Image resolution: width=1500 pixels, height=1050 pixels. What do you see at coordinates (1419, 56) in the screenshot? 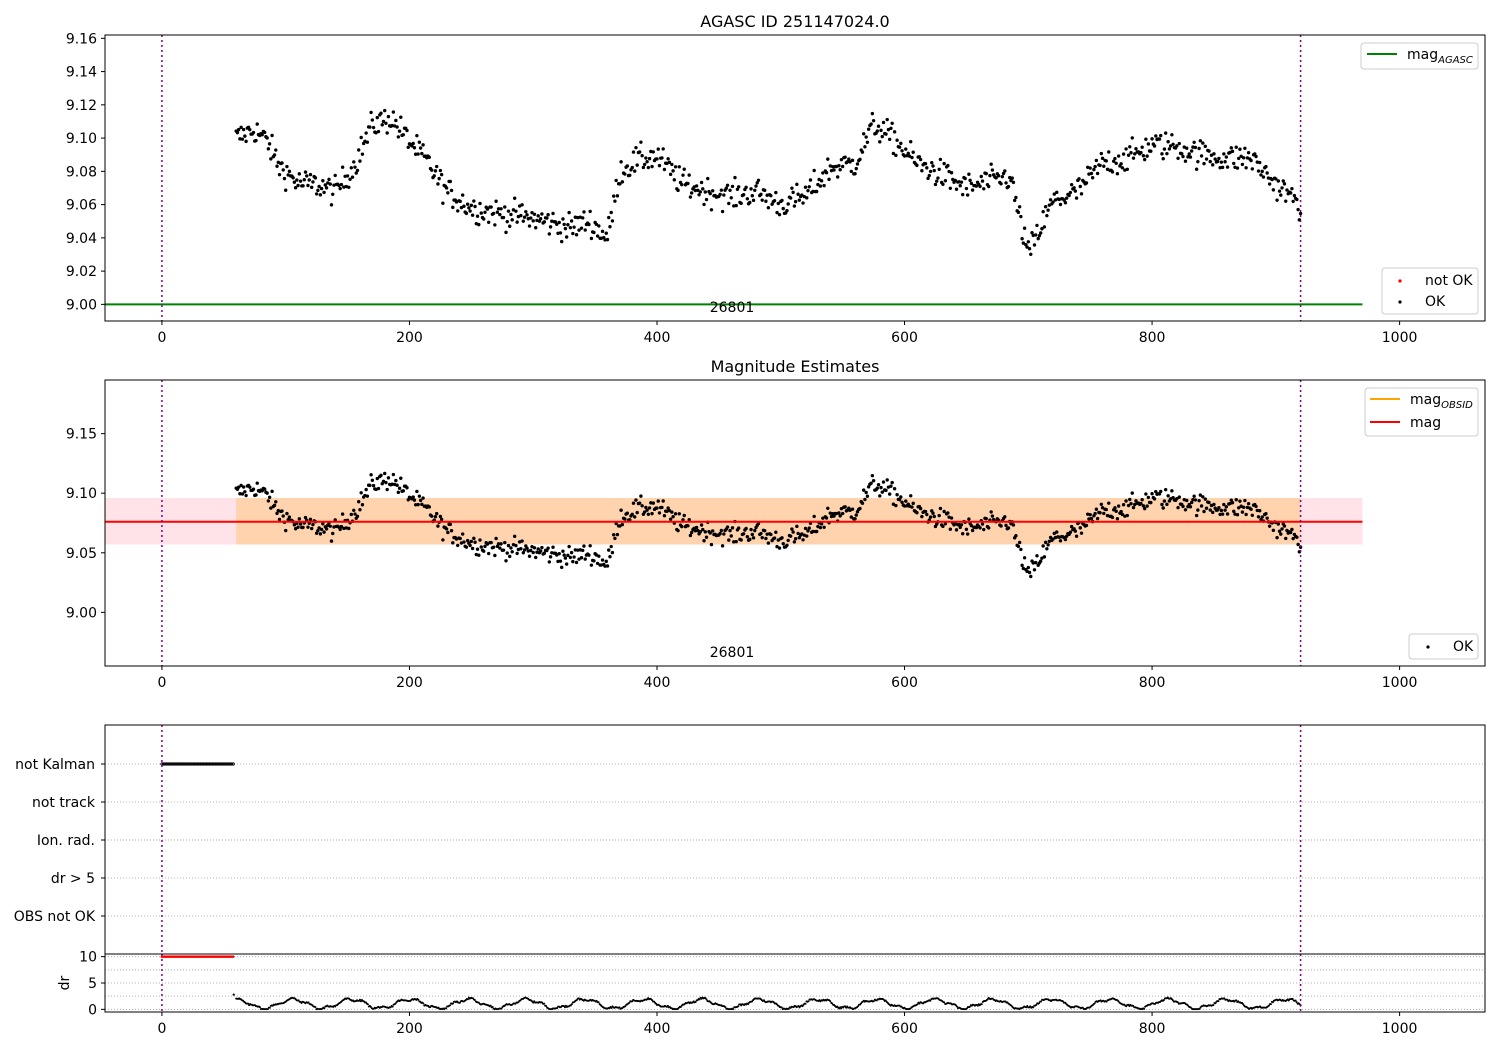
I see `agasc-legend-top: magAGASC` at bounding box center [1419, 56].